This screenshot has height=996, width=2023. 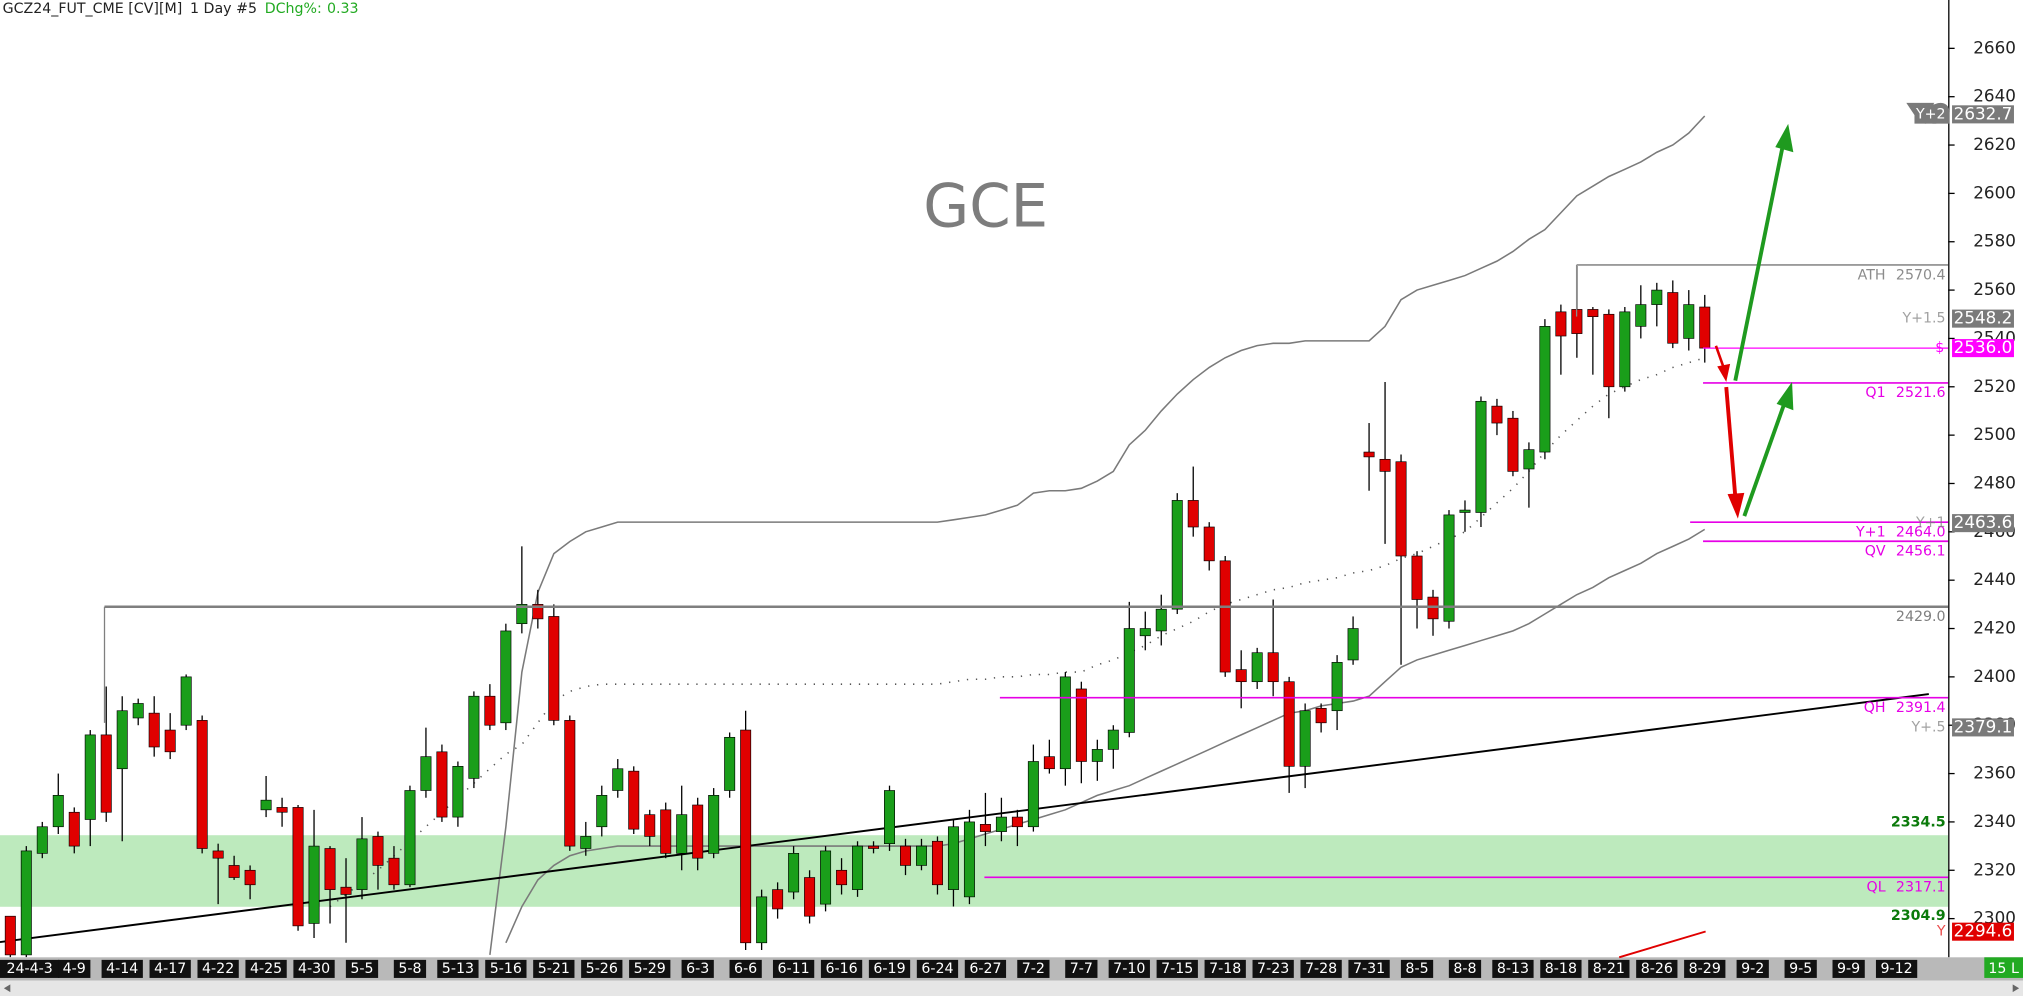 I want to click on axis-tag-name: Y, so click(x=1941, y=932).